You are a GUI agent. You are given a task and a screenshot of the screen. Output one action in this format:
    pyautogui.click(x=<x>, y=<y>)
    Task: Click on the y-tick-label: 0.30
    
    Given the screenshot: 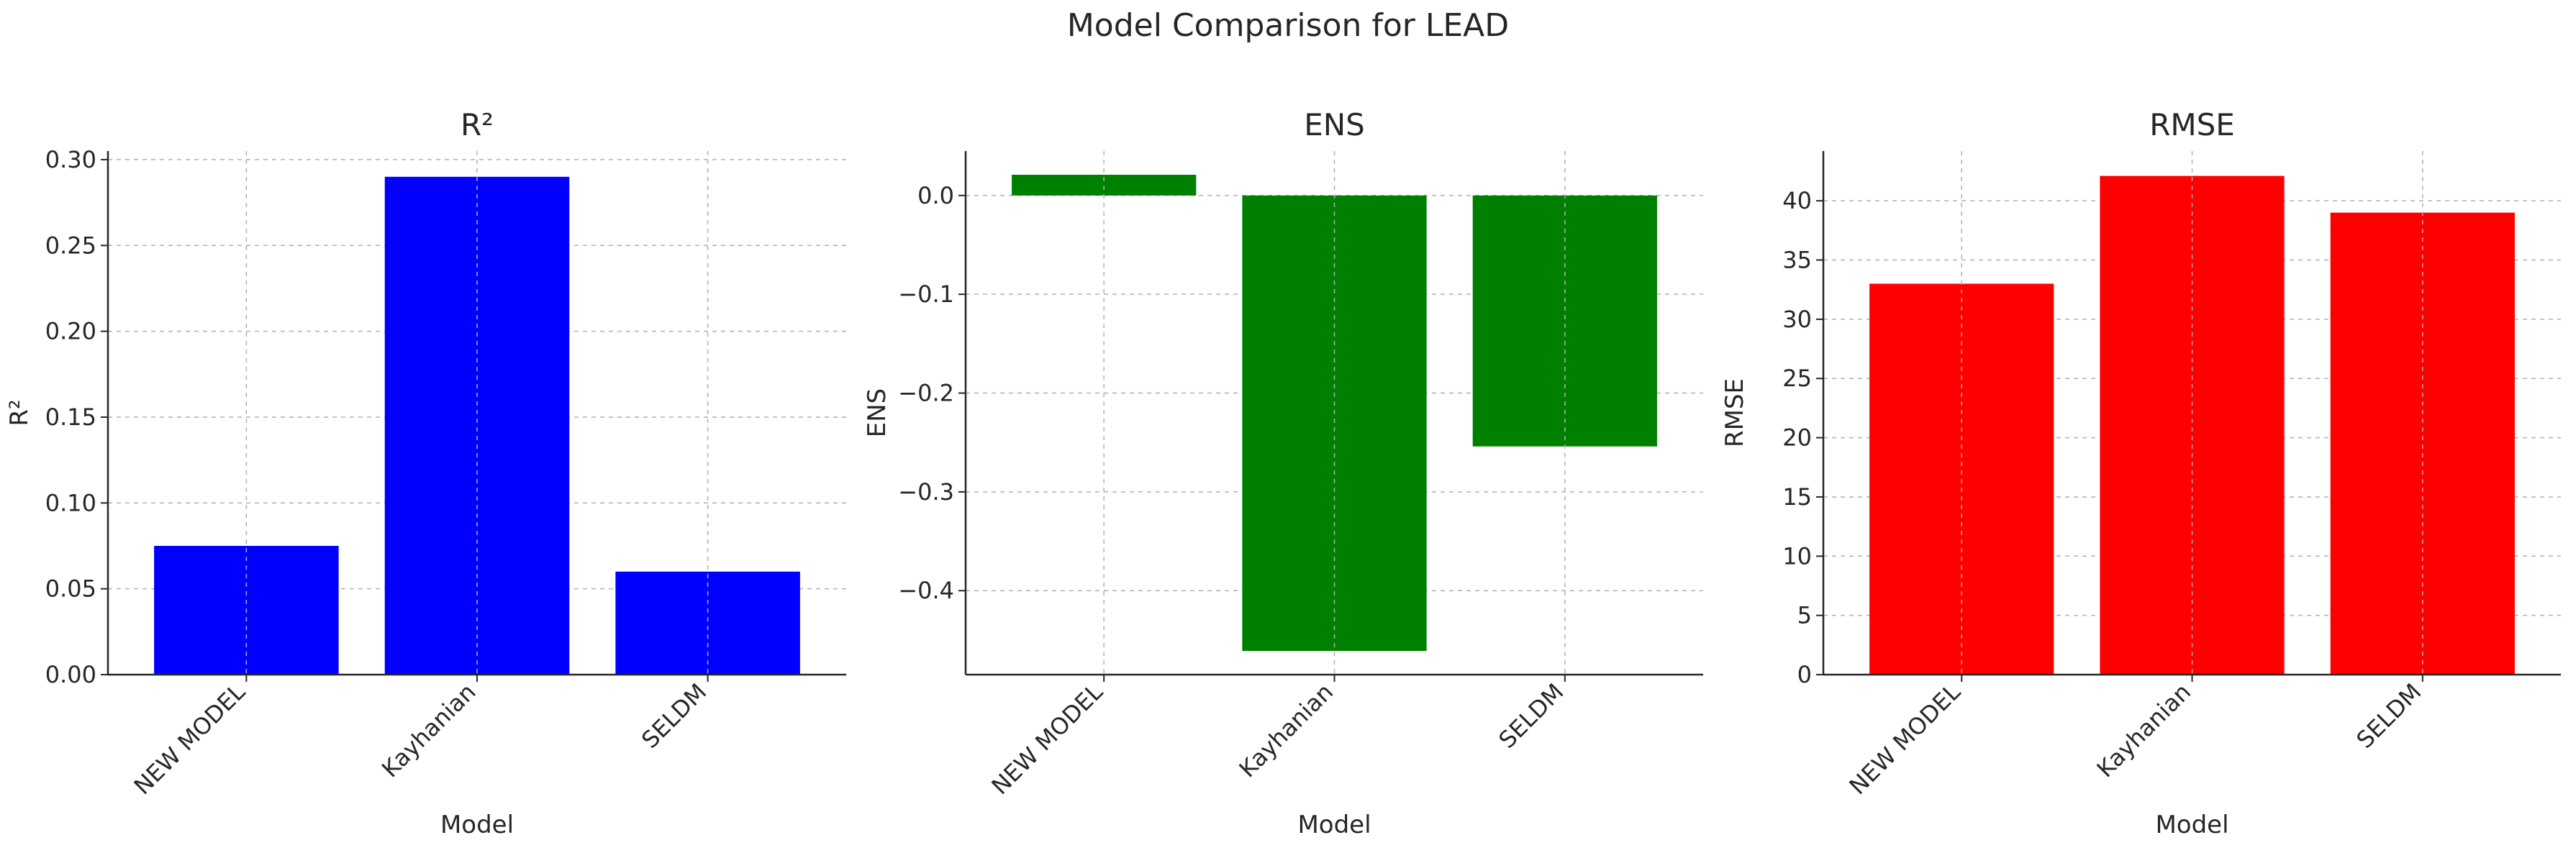 What is the action you would take?
    pyautogui.click(x=70, y=159)
    